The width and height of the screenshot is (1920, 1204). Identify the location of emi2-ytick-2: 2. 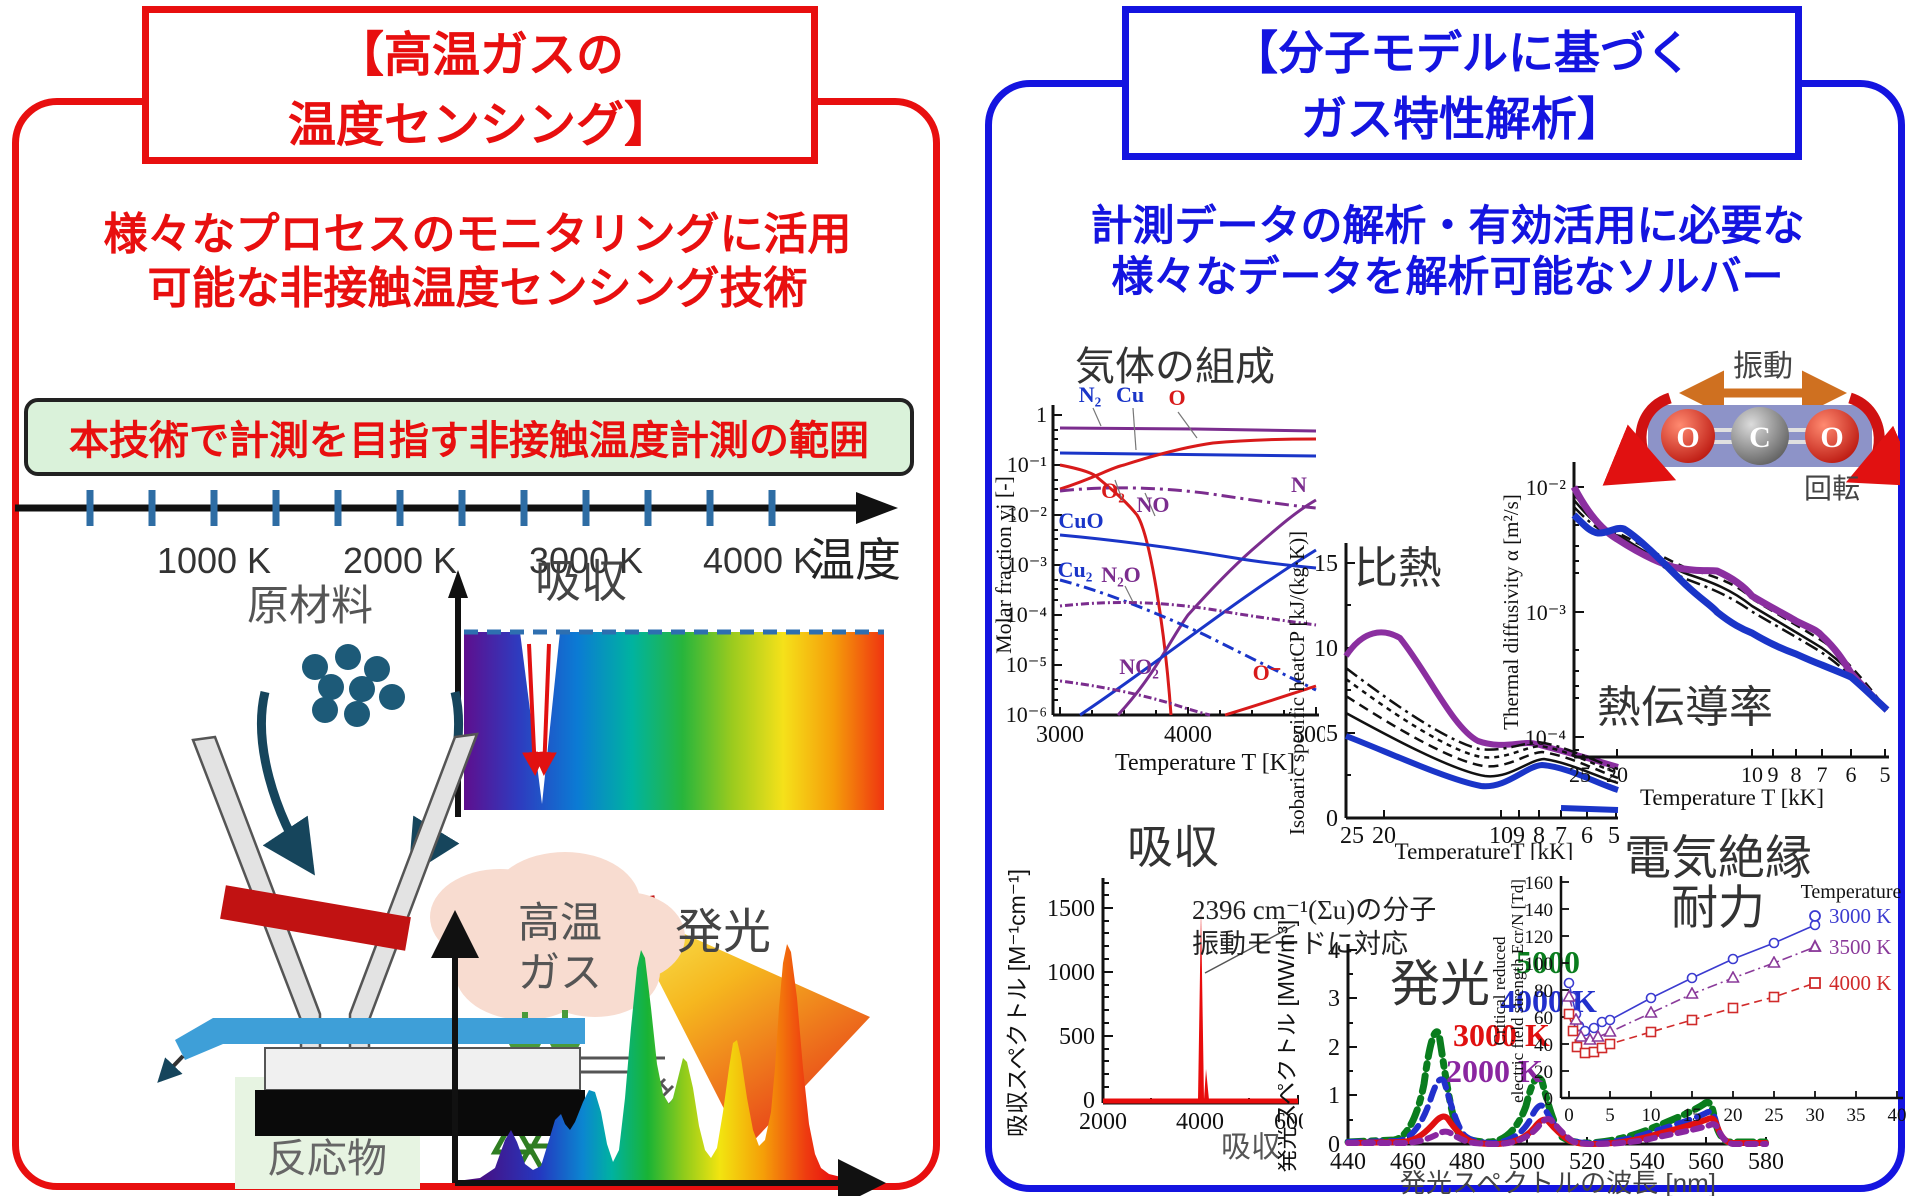
(1334, 1048).